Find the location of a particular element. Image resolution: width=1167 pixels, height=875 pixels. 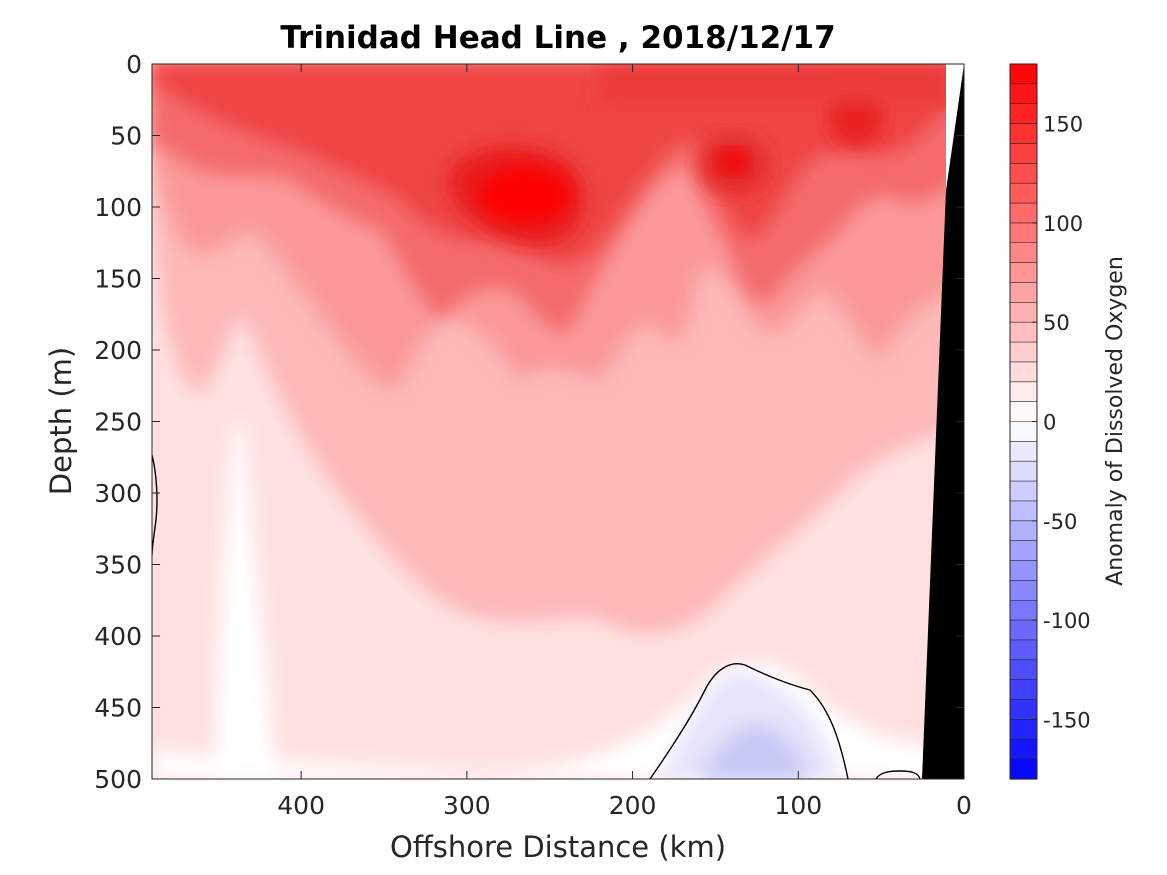

zero-contour-bottom-nearshore is located at coordinates (898, 774).